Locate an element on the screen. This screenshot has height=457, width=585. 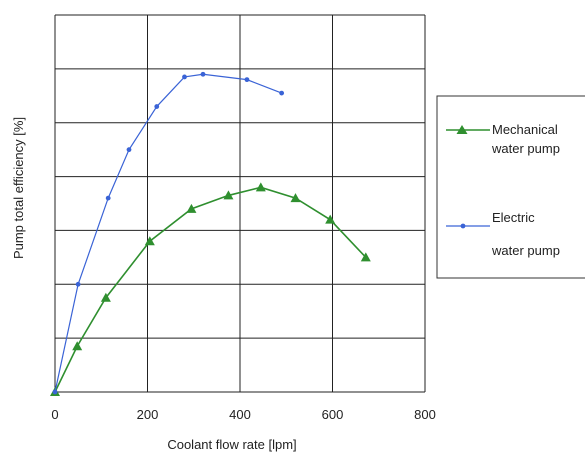
legend-marker-mechanical is located at coordinates (462, 129).